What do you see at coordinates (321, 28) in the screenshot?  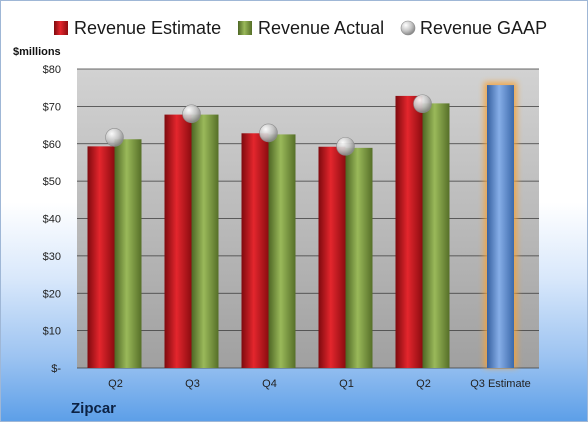 I see `legend-label-revenue-actual: Revenue Actual` at bounding box center [321, 28].